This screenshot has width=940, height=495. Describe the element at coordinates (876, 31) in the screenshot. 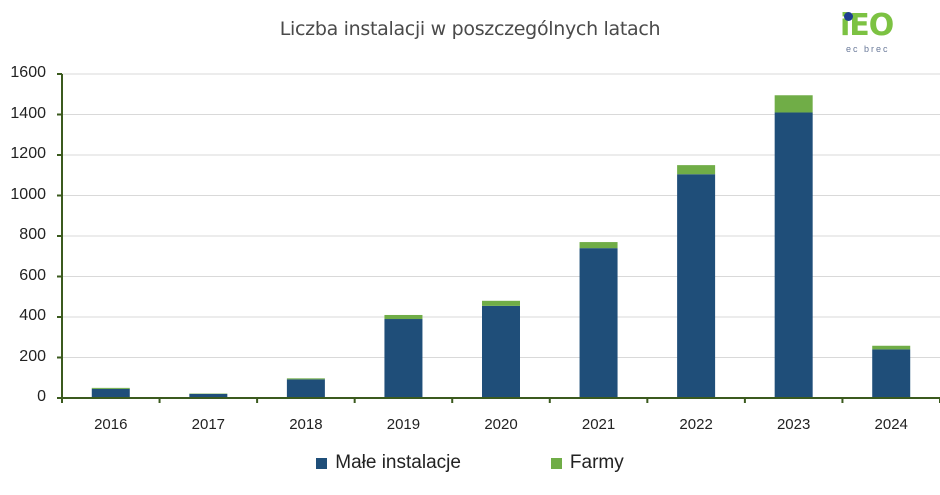

I see `ieo-logo: iEO ec brec` at that location.